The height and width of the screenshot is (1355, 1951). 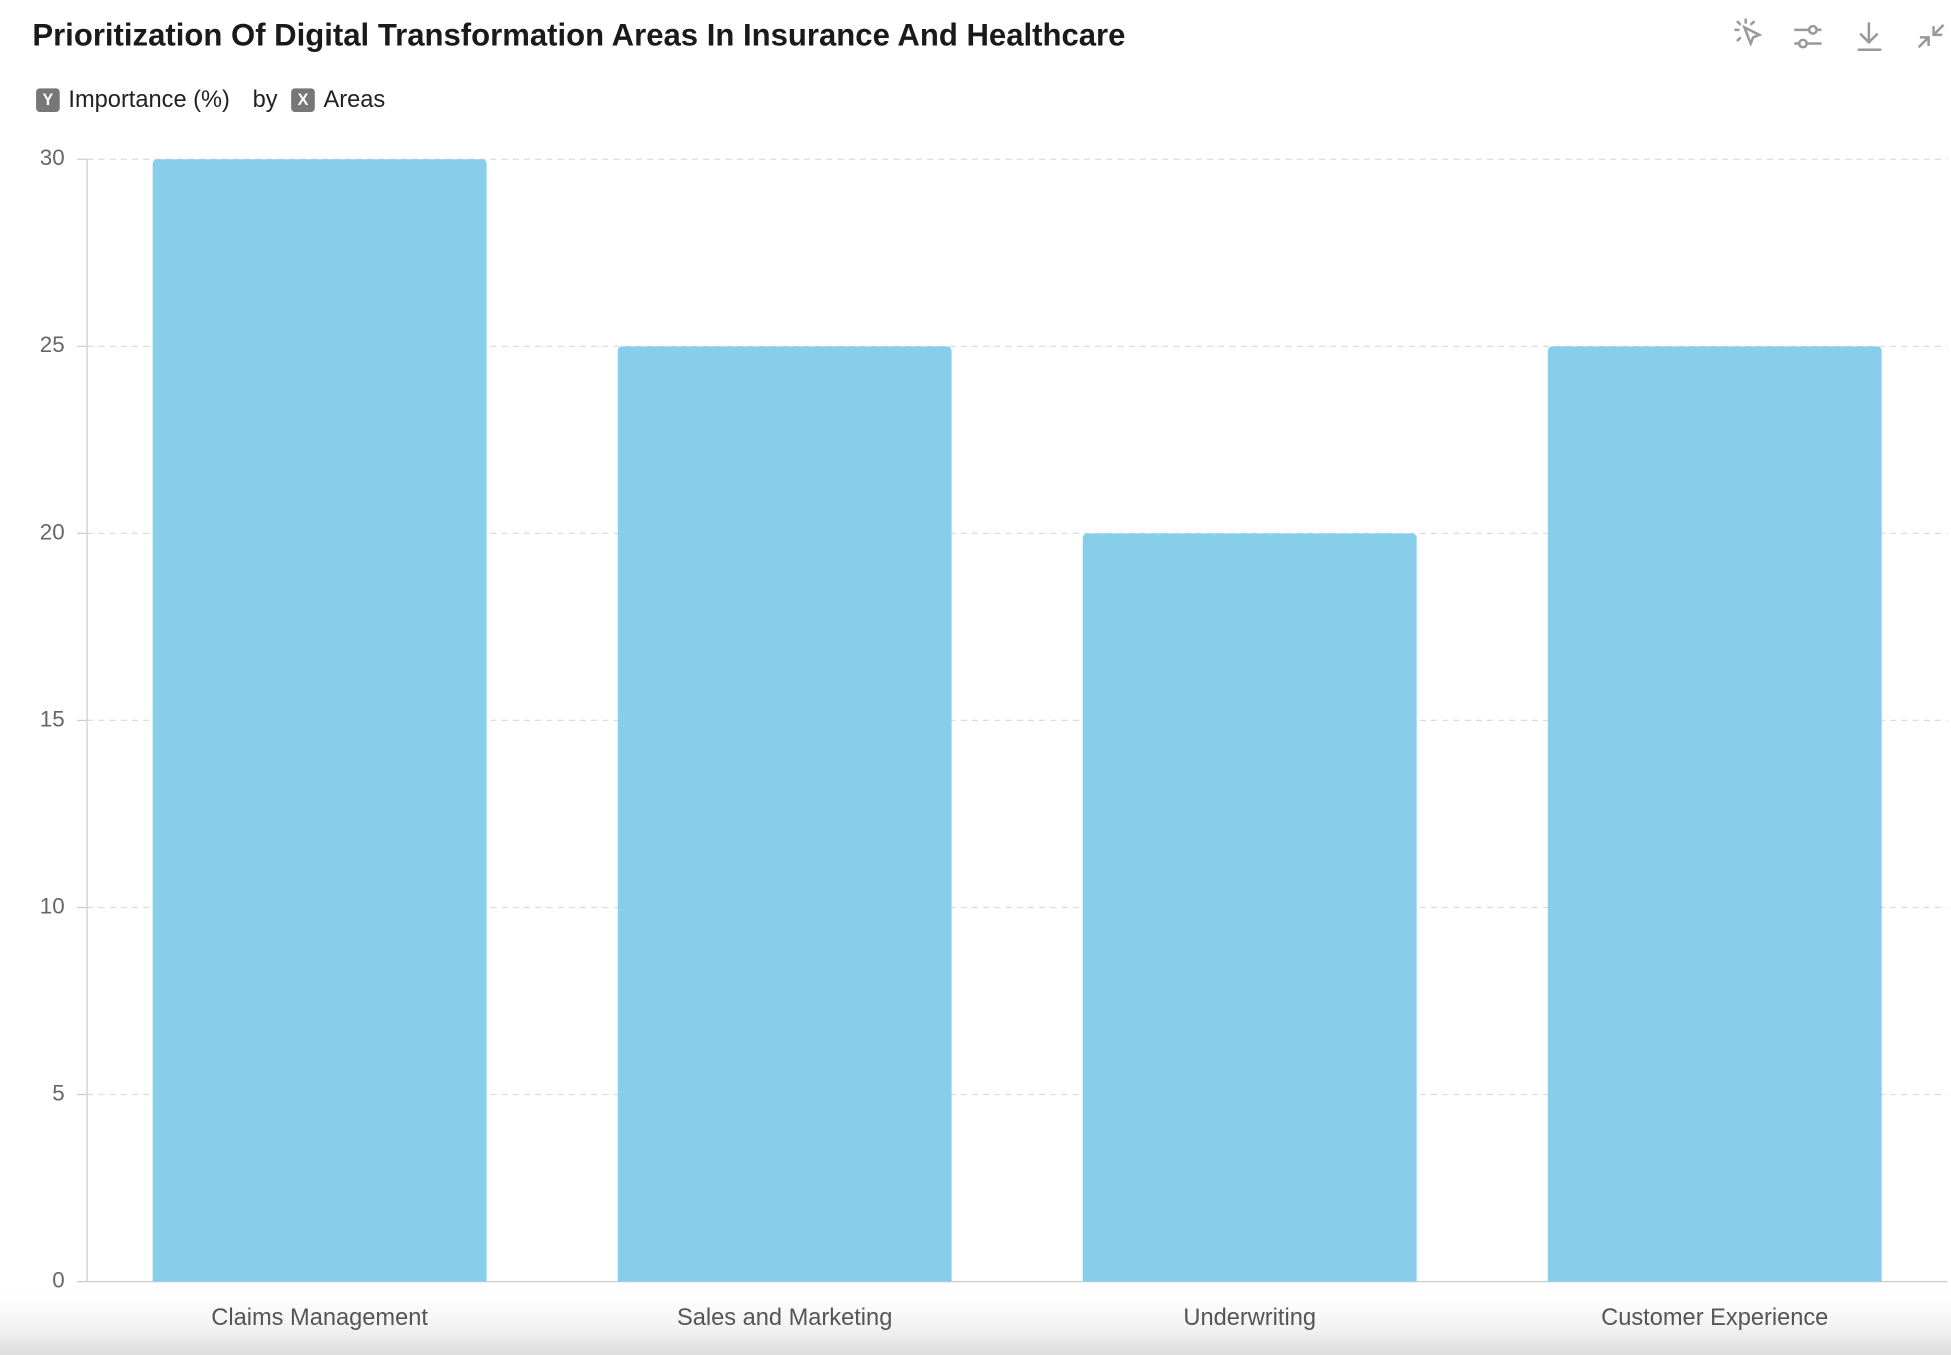 What do you see at coordinates (1931, 36) in the screenshot?
I see `collapse-icon` at bounding box center [1931, 36].